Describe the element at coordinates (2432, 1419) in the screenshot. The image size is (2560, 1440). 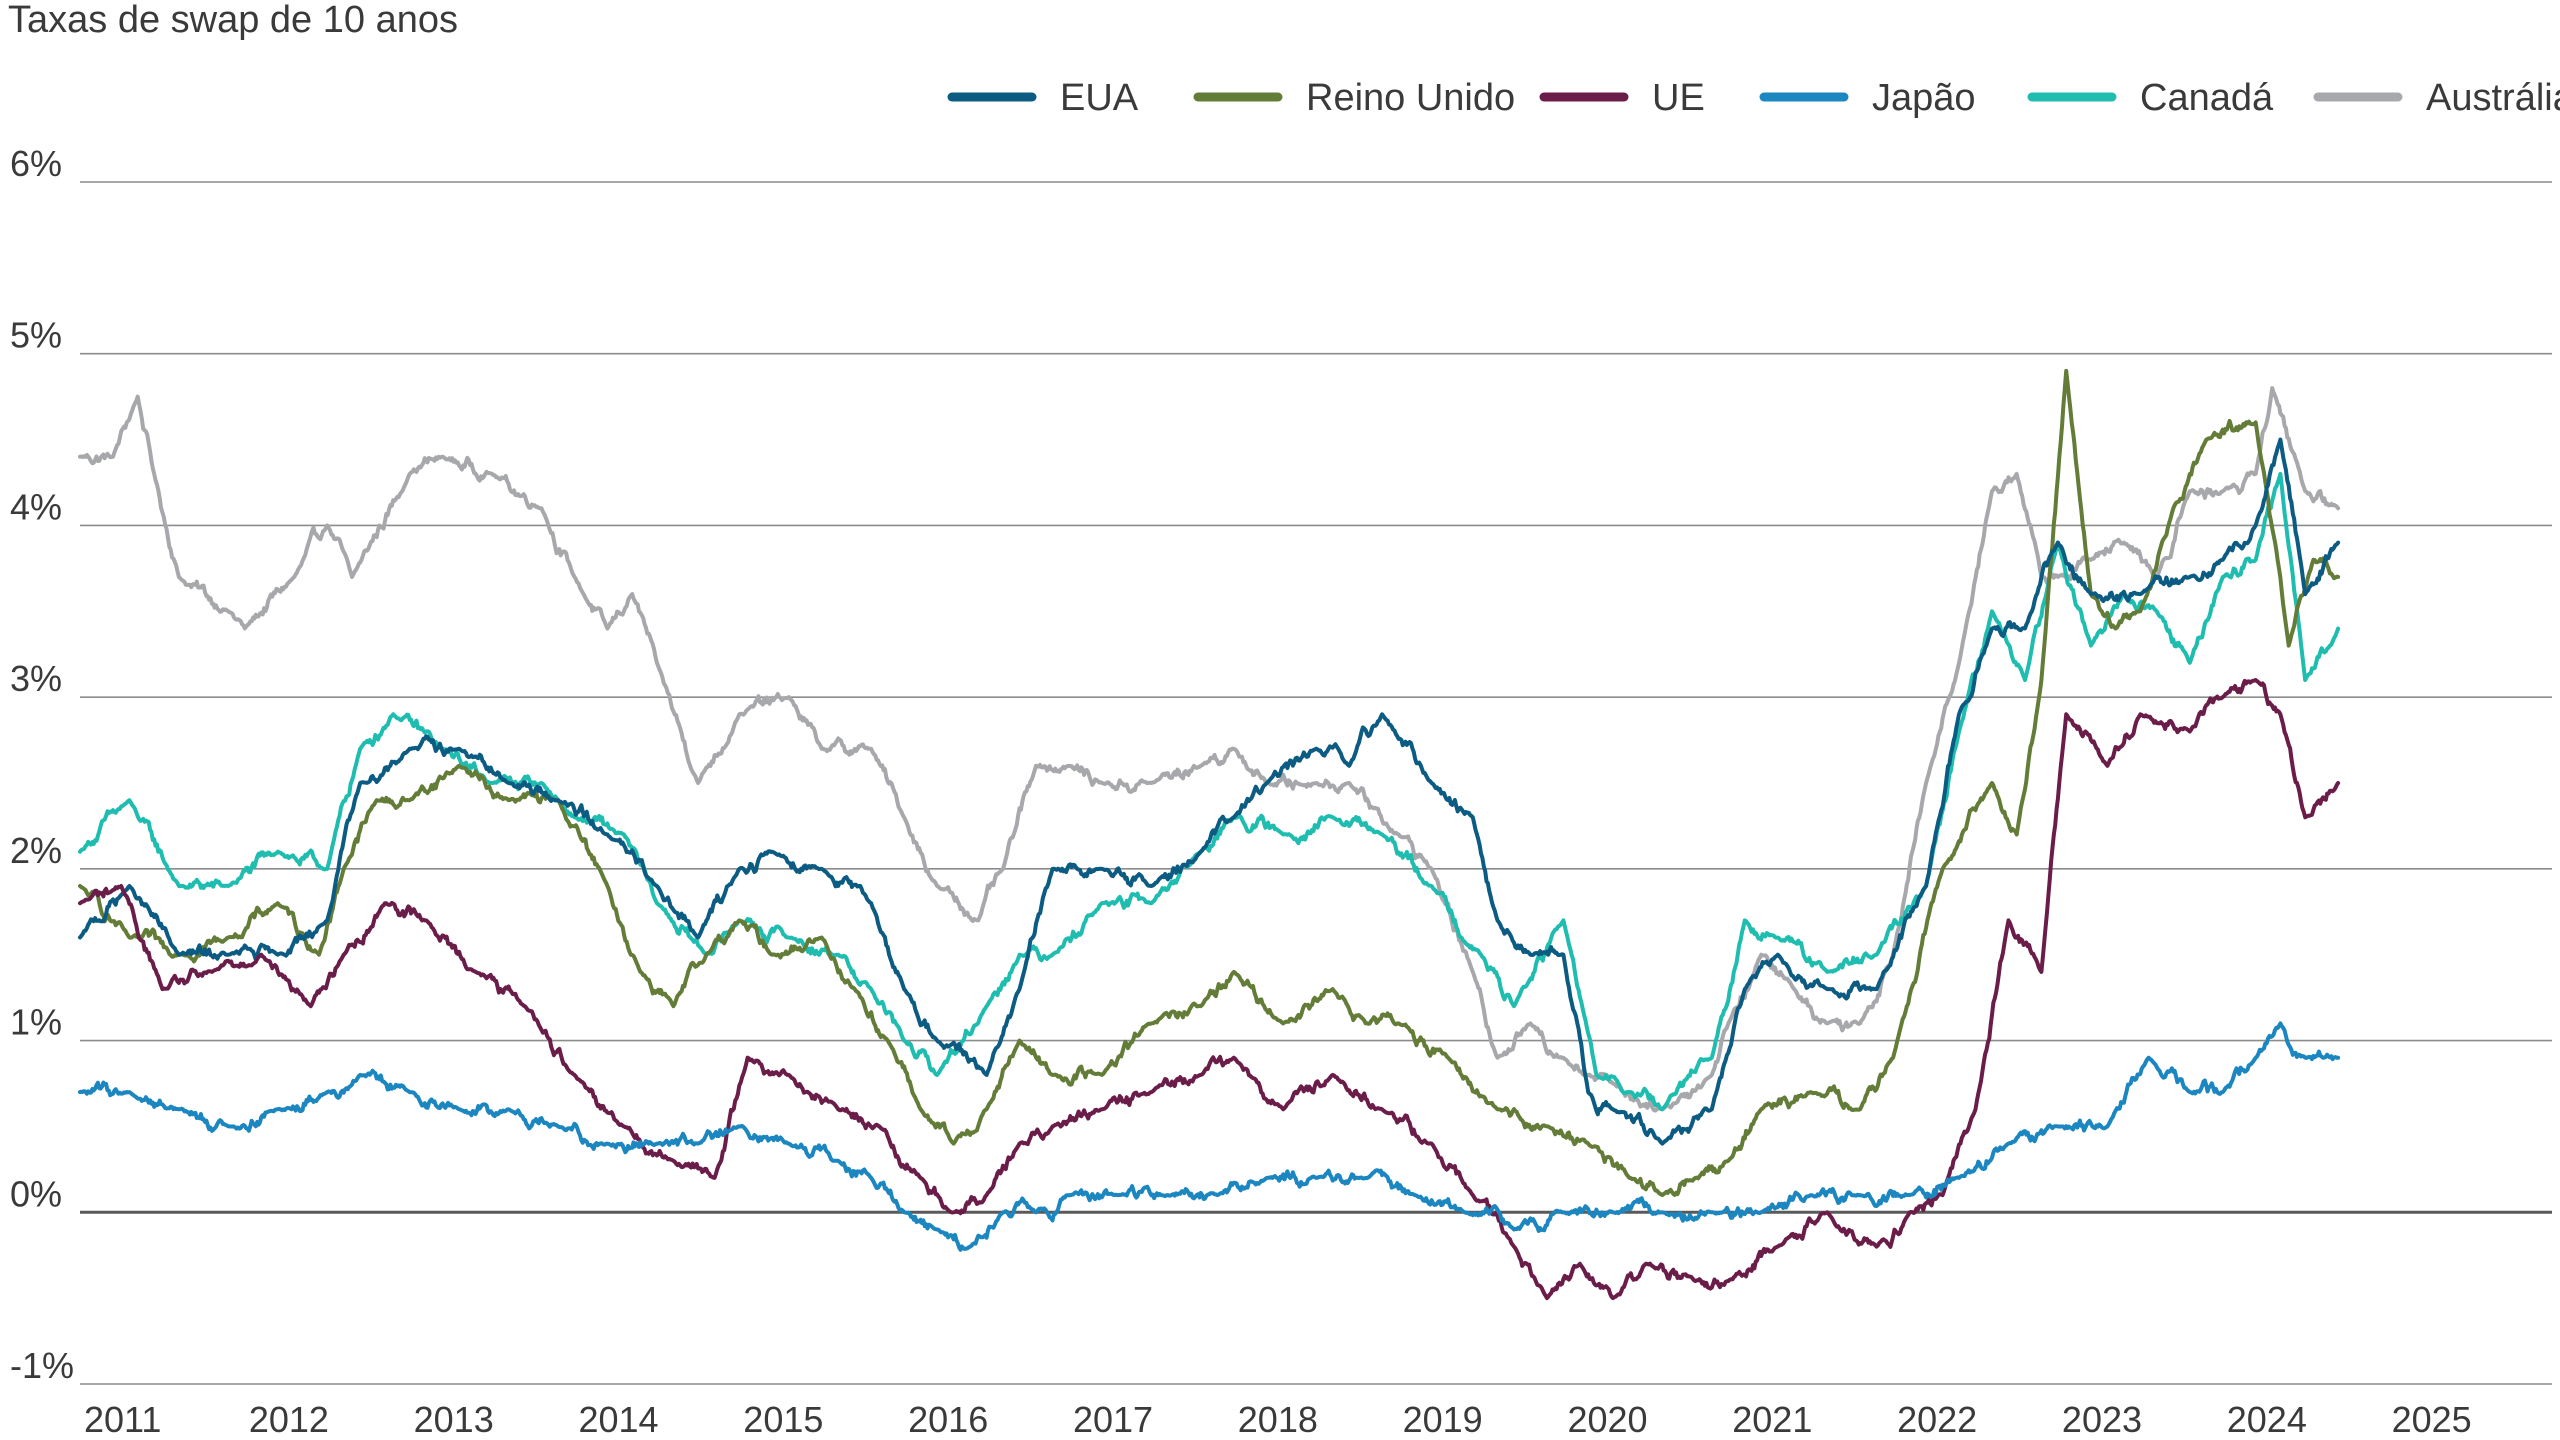
I see `x-tick-label: 2025` at that location.